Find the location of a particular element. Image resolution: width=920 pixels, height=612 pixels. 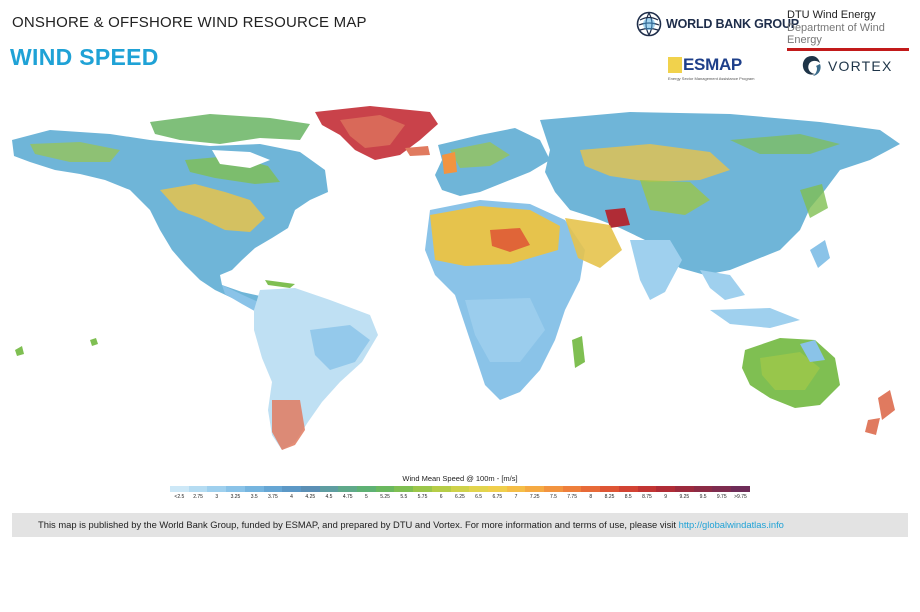

legend-tick-label: 7.5 is located at coordinates (553, 497).